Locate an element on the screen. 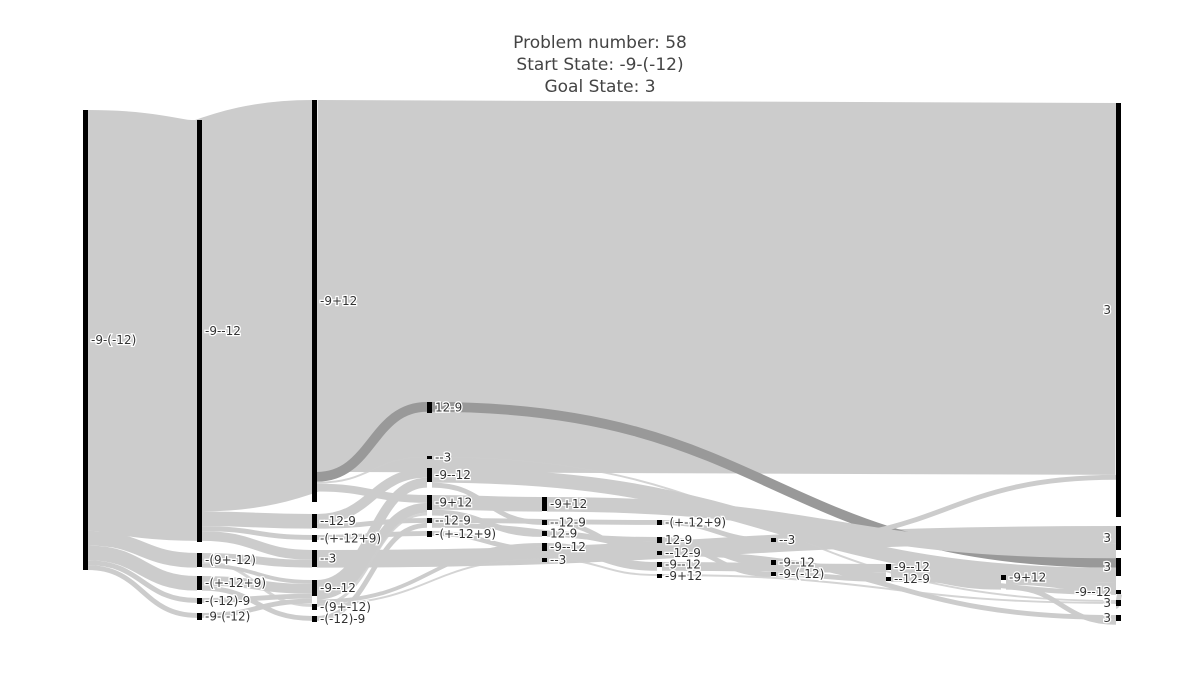  title-start-state: Start State: -9-(-12) is located at coordinates (600, 65).